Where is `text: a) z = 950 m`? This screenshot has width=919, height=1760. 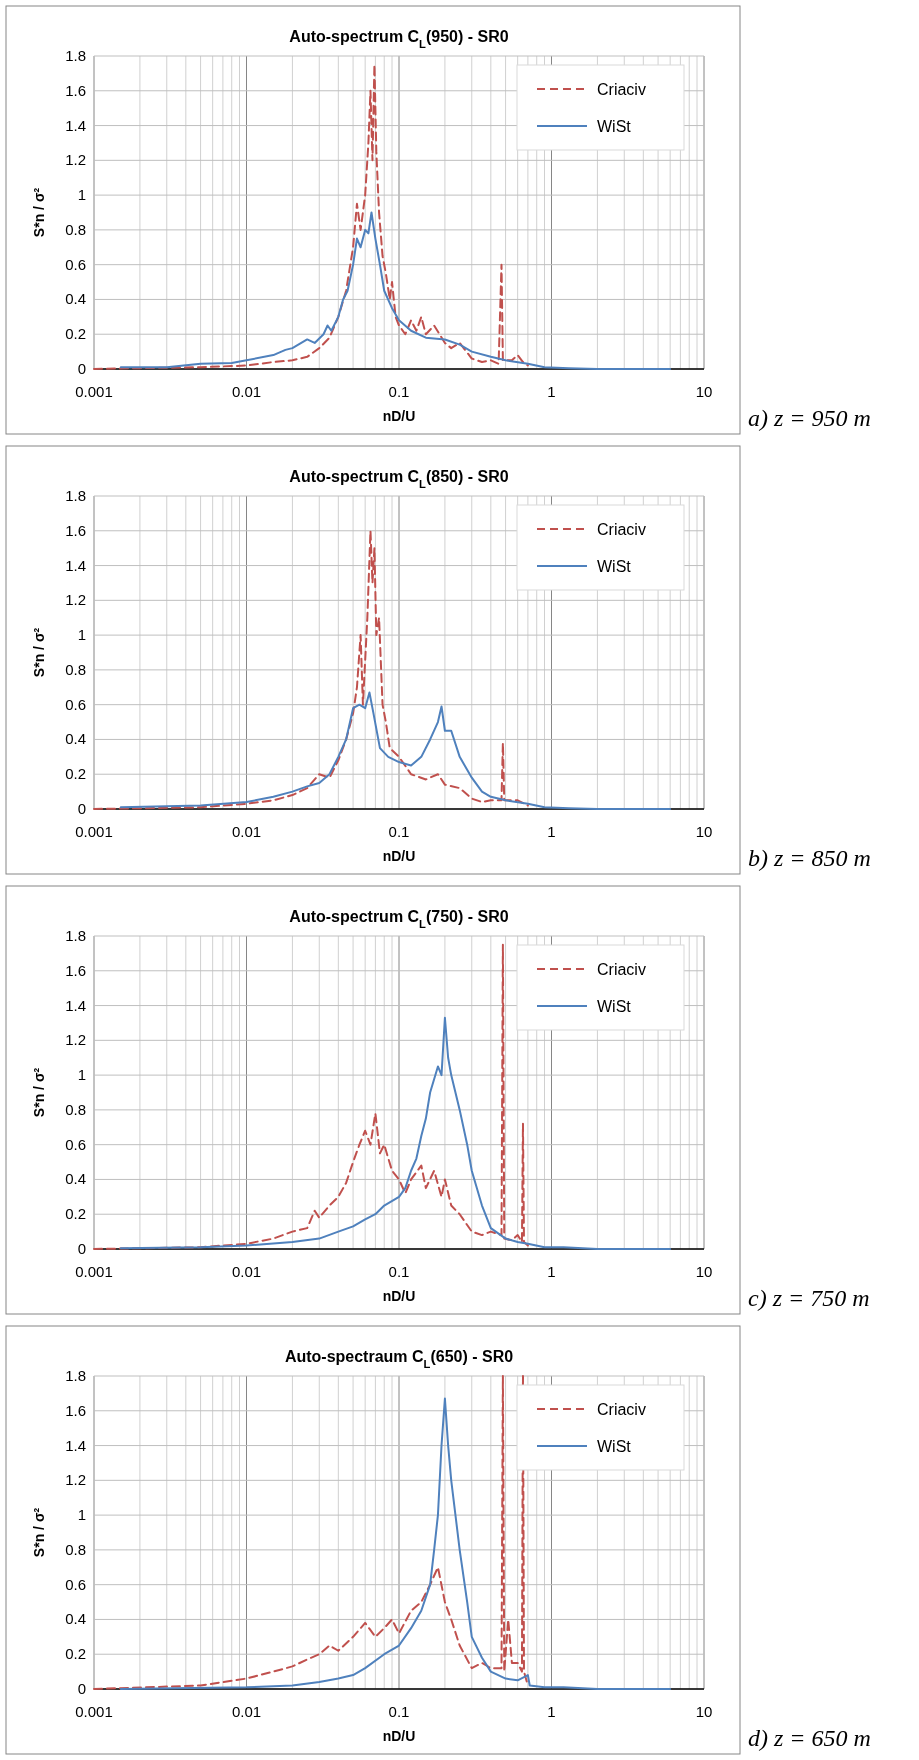
text: a) z = 950 m is located at coordinates (809, 418).